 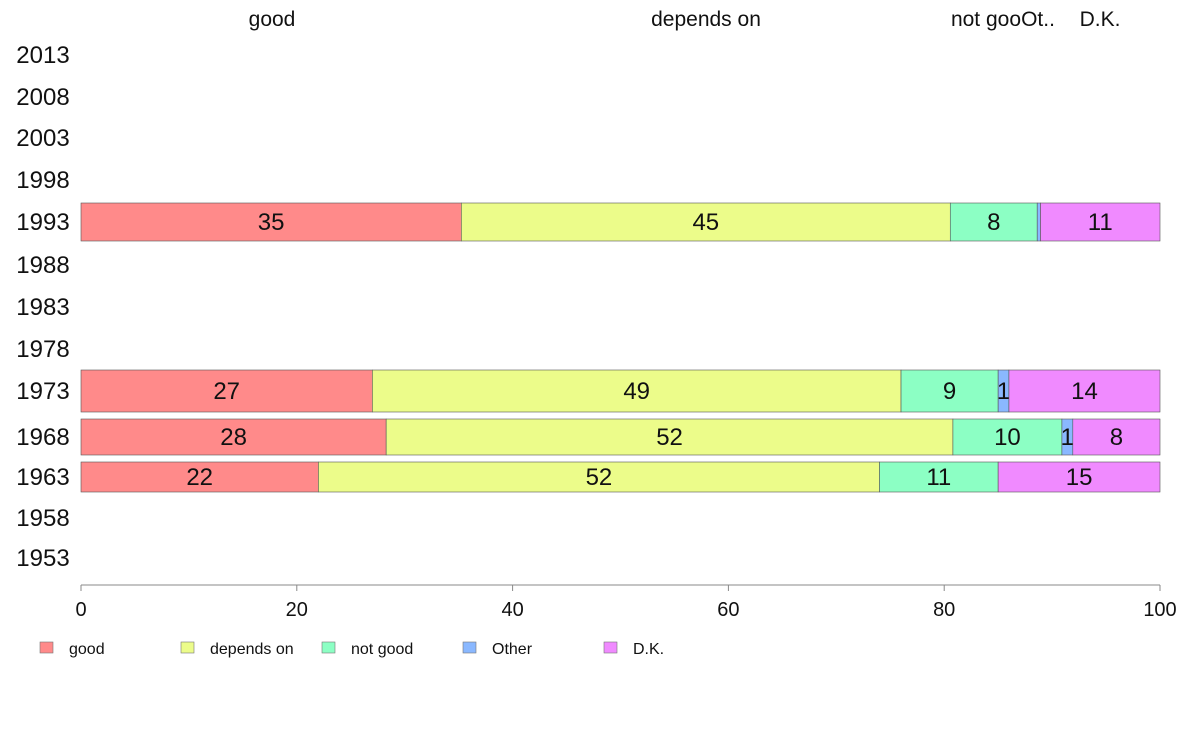 I want to click on data-label-1963-2: 11, so click(x=938, y=477).